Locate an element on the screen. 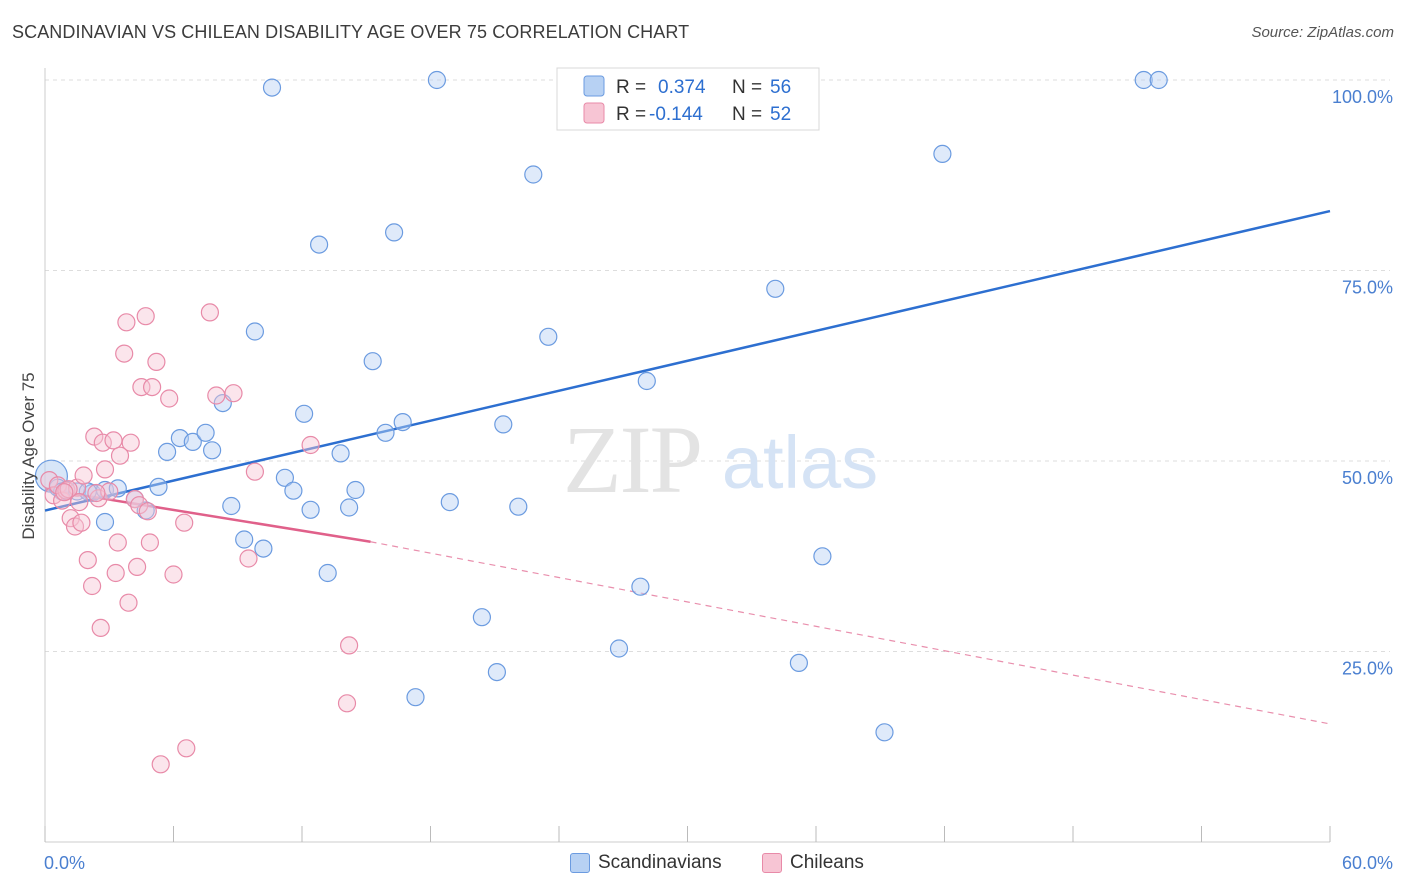 The image size is (1406, 892). legend-item-scandinavians: Scandinavians is located at coordinates (646, 863).